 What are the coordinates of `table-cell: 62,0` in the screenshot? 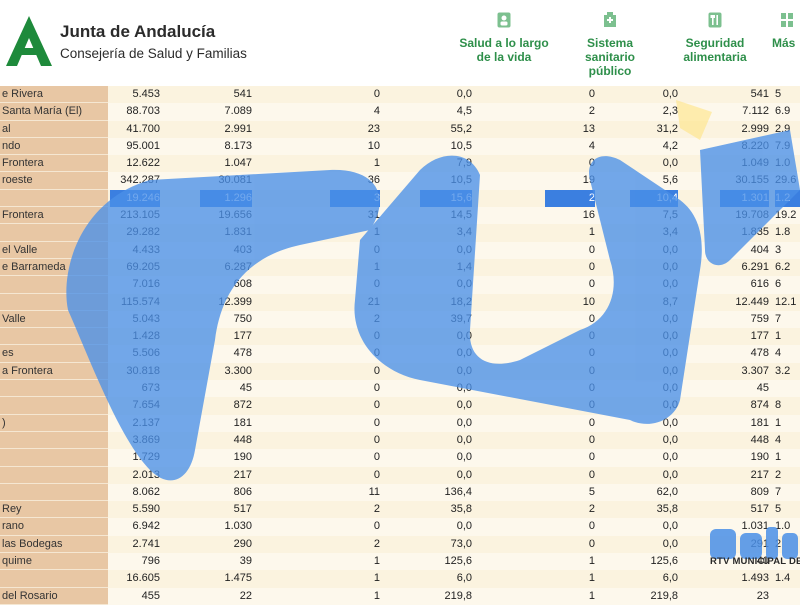 It's located at (667, 491).